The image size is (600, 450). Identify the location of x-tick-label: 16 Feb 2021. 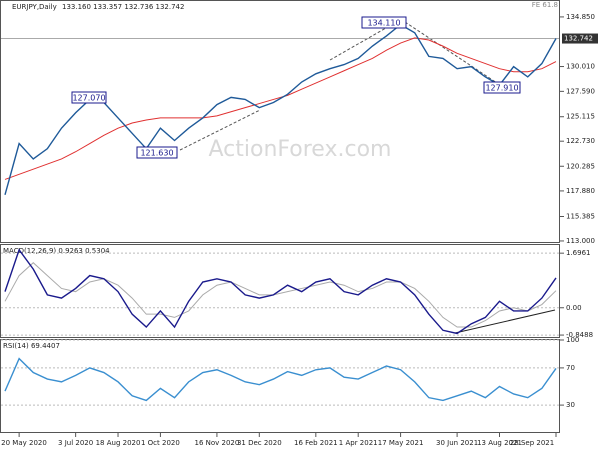
(316, 443).